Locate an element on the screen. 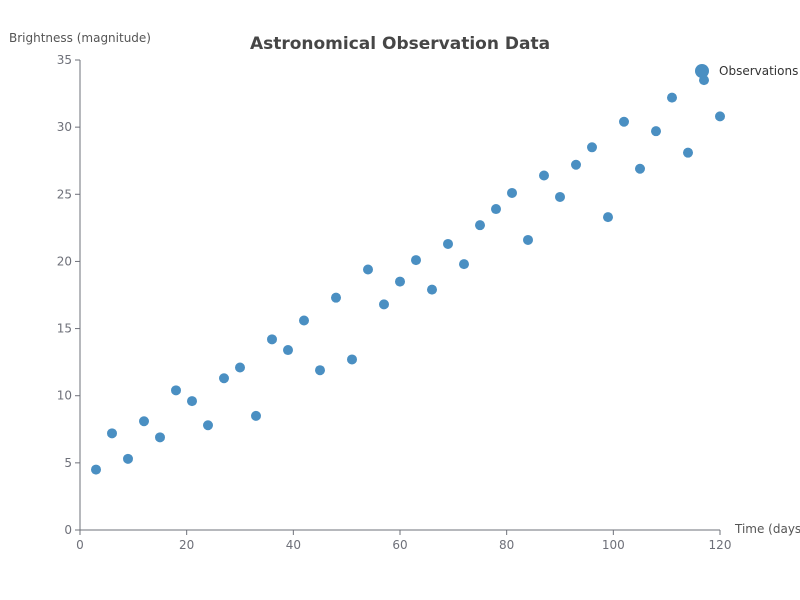 The width and height of the screenshot is (800, 600). x-tick-label: 100 is located at coordinates (613, 545).